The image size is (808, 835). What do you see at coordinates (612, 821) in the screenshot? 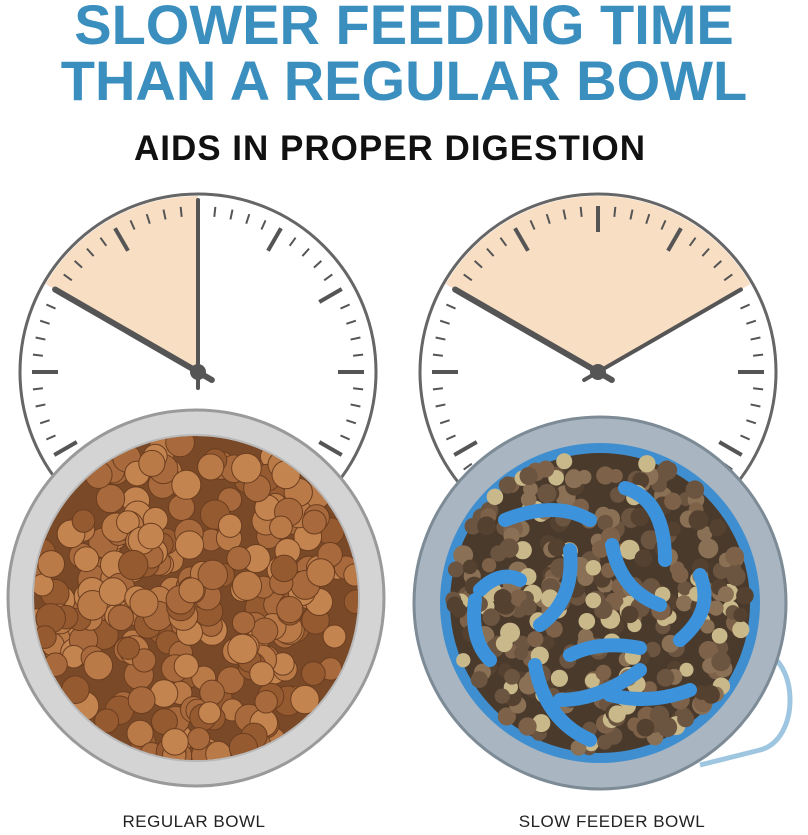
I see `bowl-label: SLOW FEEDER BOWL` at bounding box center [612, 821].